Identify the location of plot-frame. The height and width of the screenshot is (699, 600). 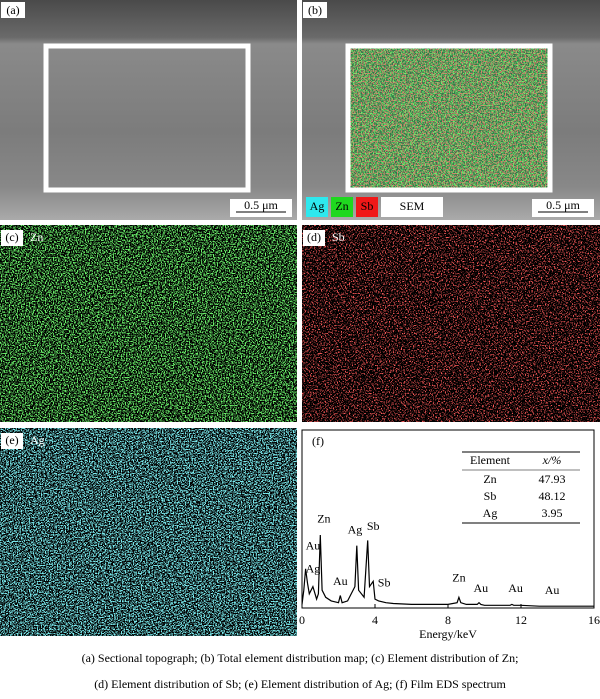
(448, 519).